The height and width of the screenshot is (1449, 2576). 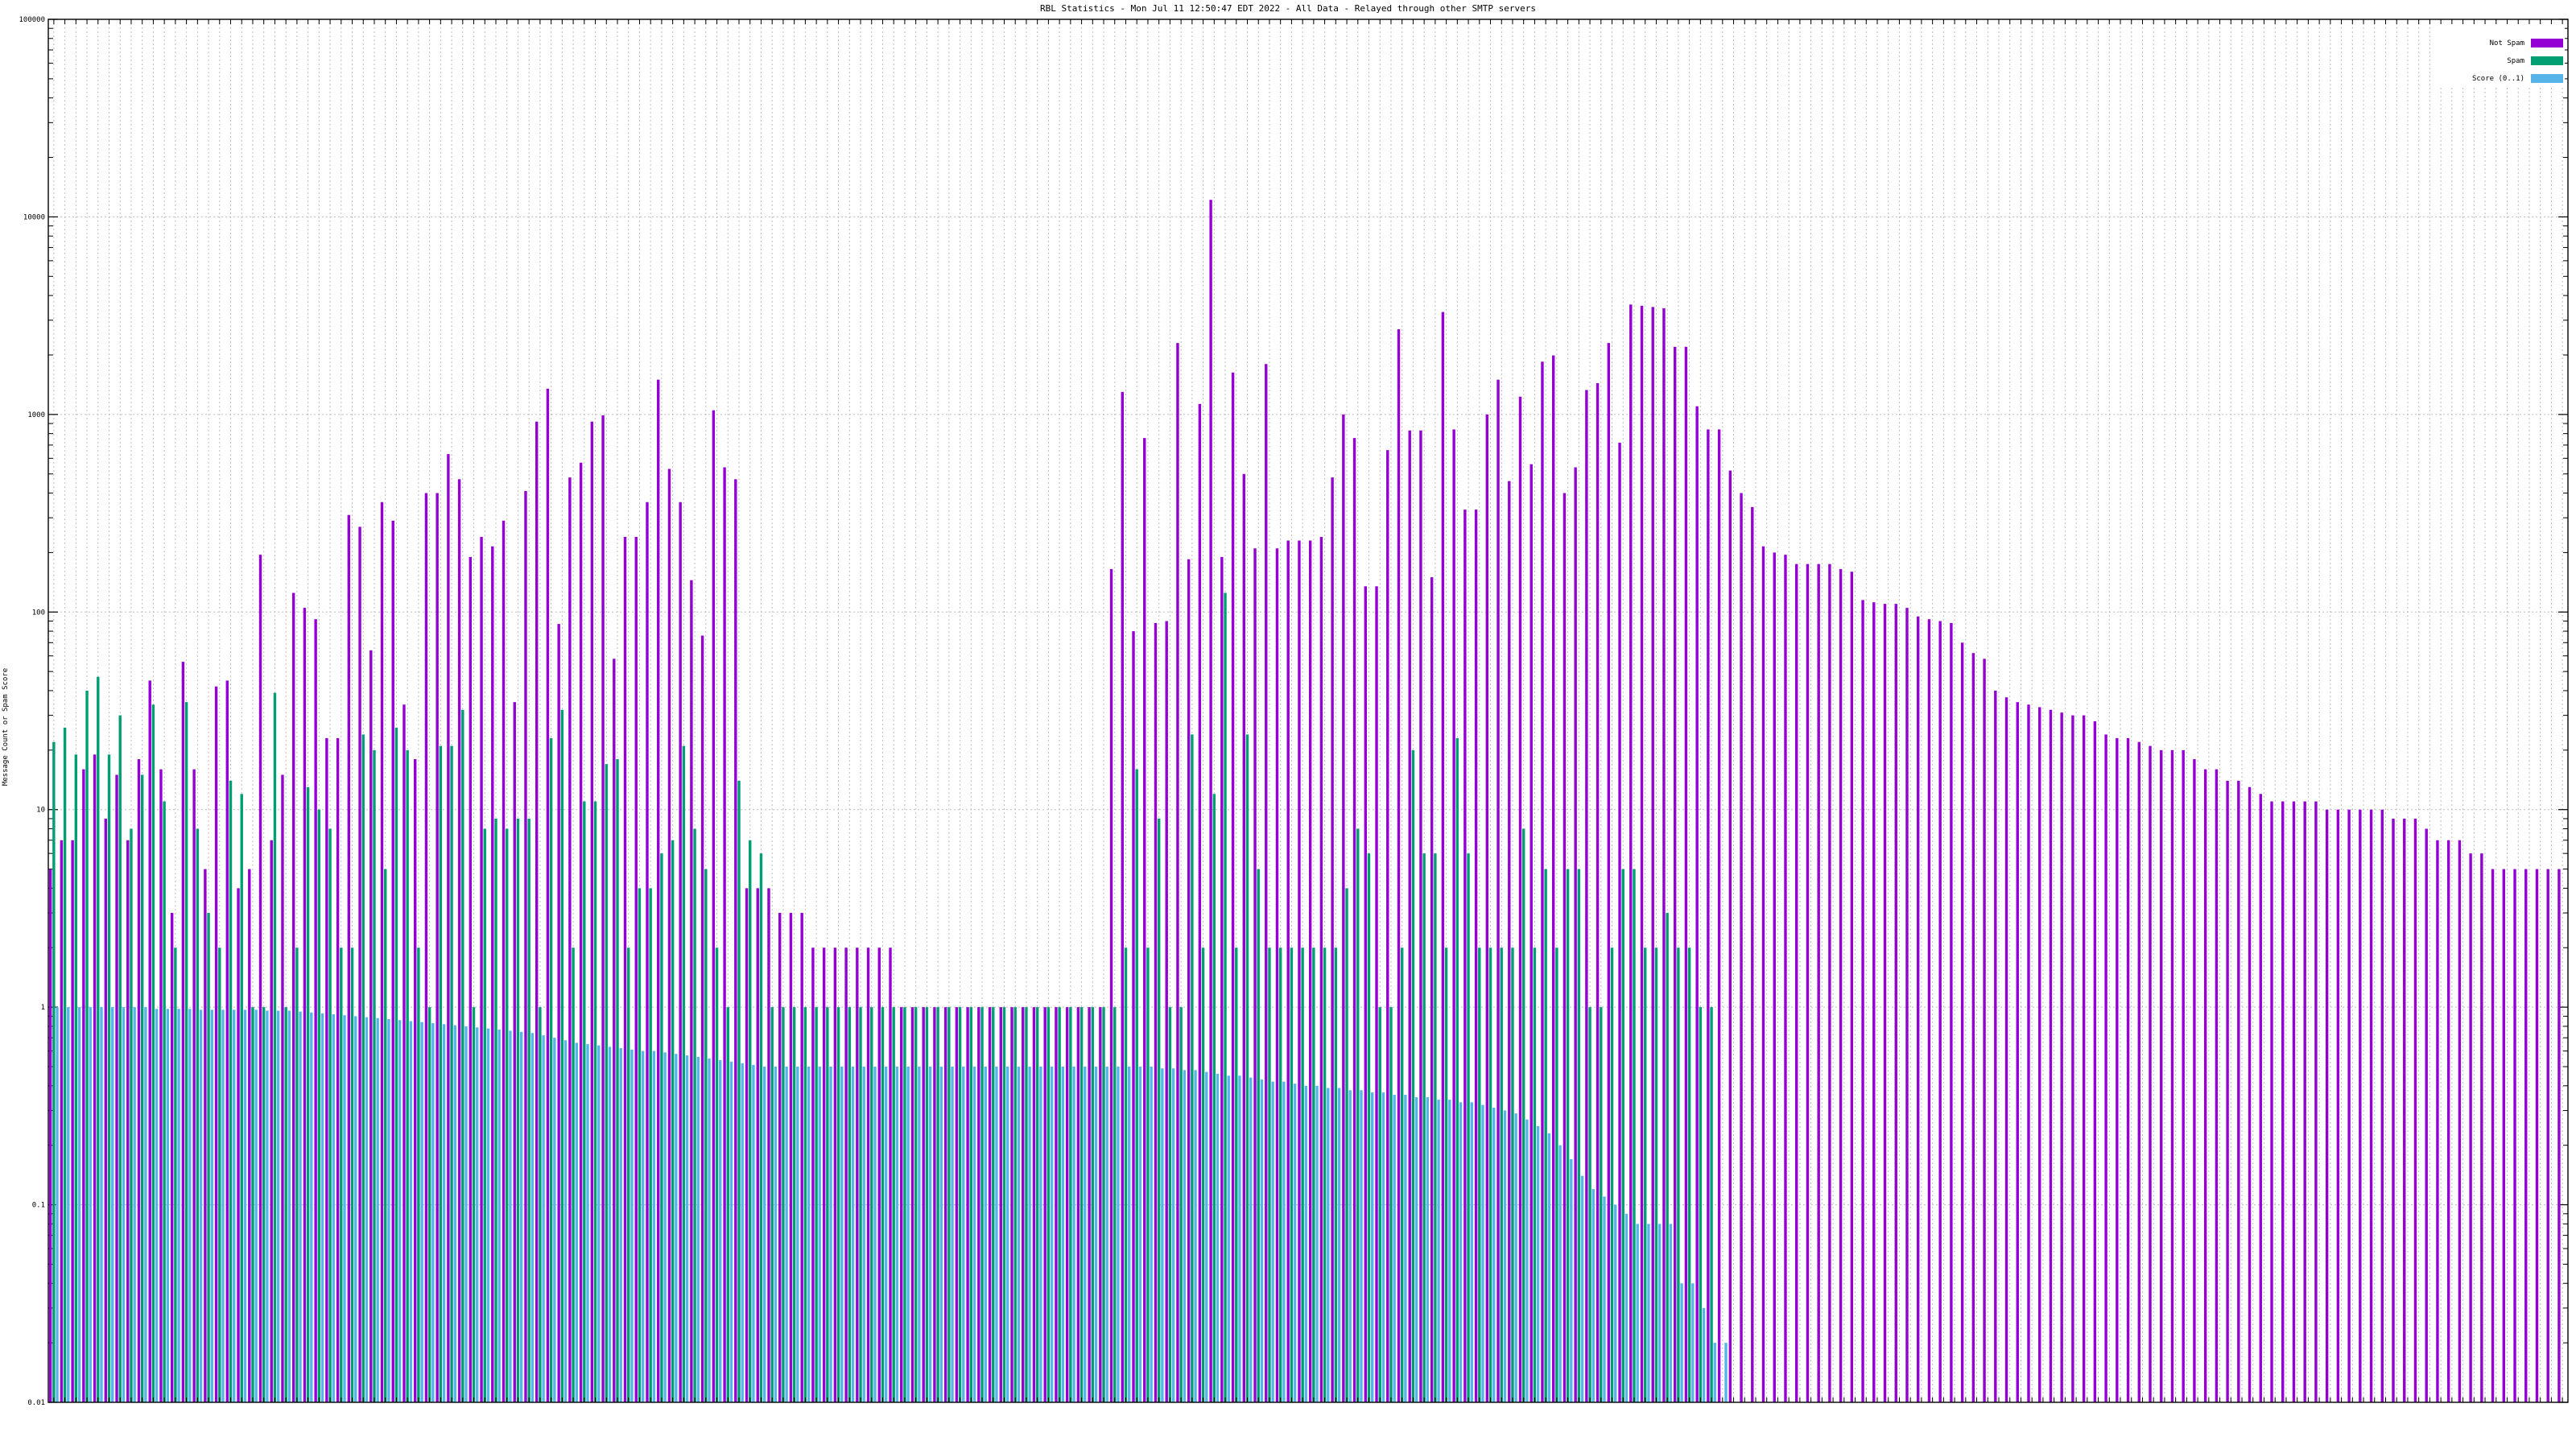 What do you see at coordinates (2547, 60) in the screenshot?
I see `legend-swatch-spam` at bounding box center [2547, 60].